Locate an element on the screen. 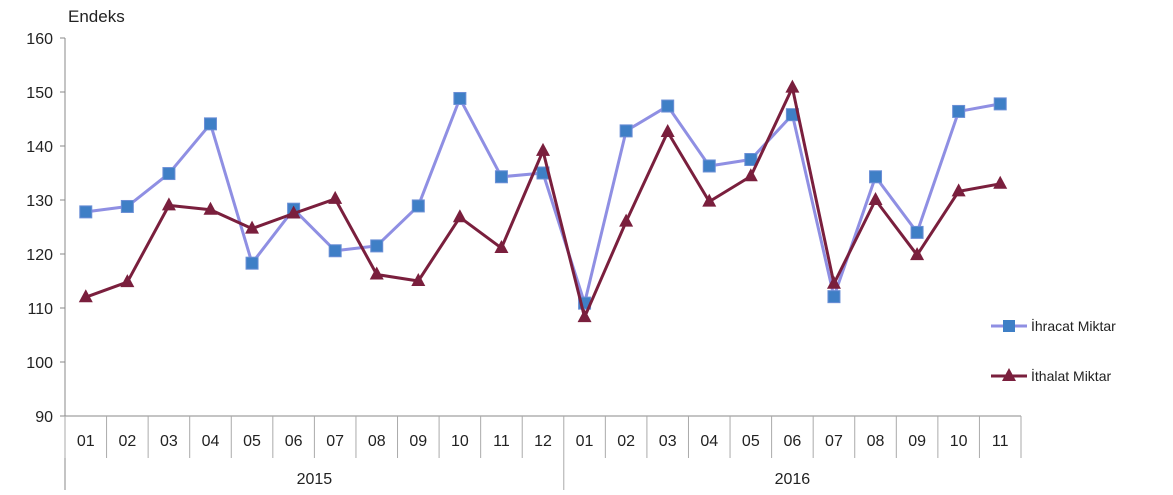 This screenshot has width=1173, height=495. y-tick-label: 150 is located at coordinates (39, 93).